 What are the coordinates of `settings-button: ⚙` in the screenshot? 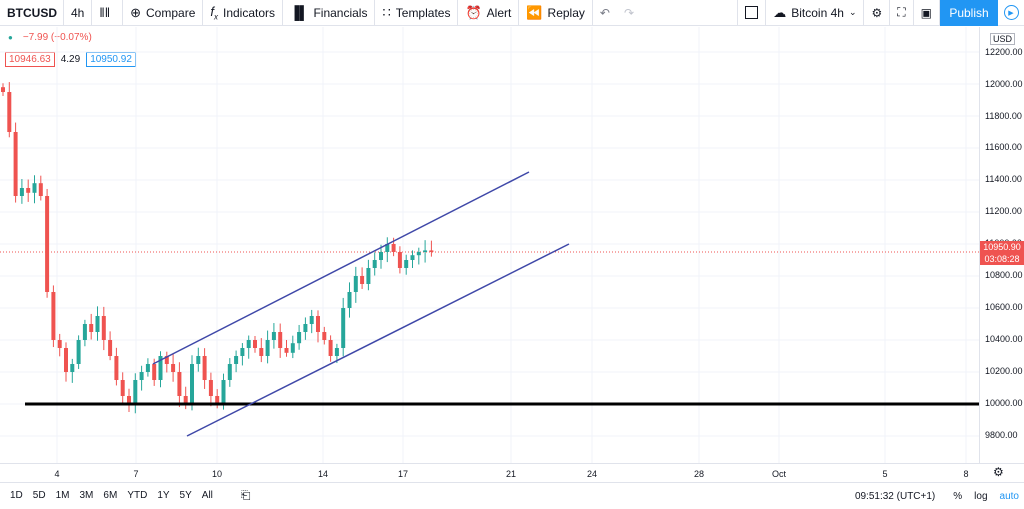 It's located at (877, 13).